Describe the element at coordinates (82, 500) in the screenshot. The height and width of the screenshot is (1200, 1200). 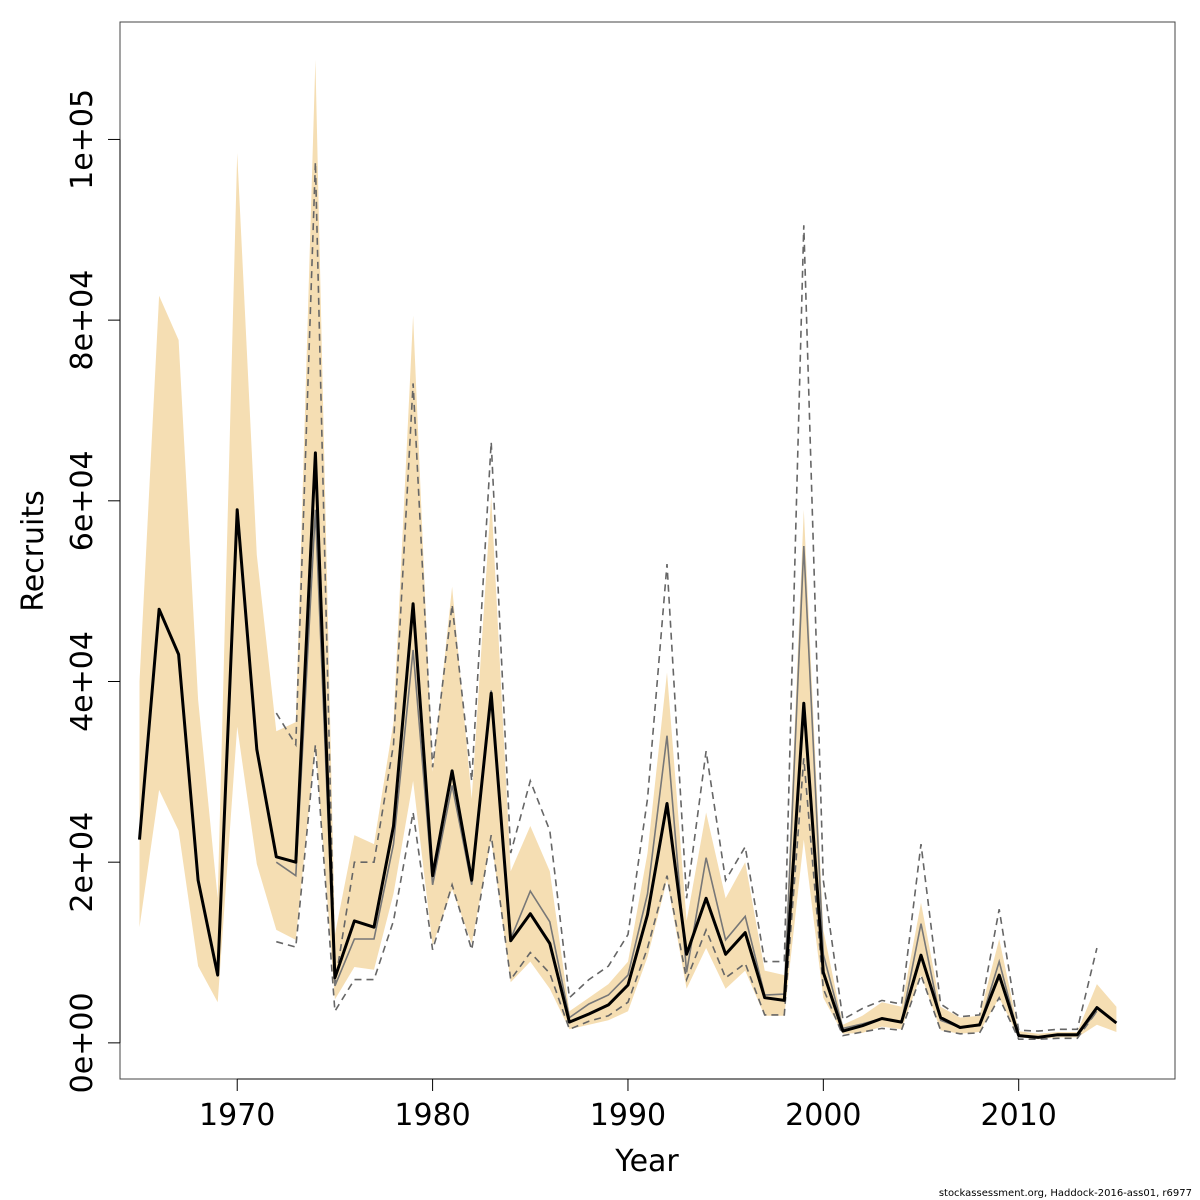
I see `y-tick-label-6e+04: 6e+04` at that location.